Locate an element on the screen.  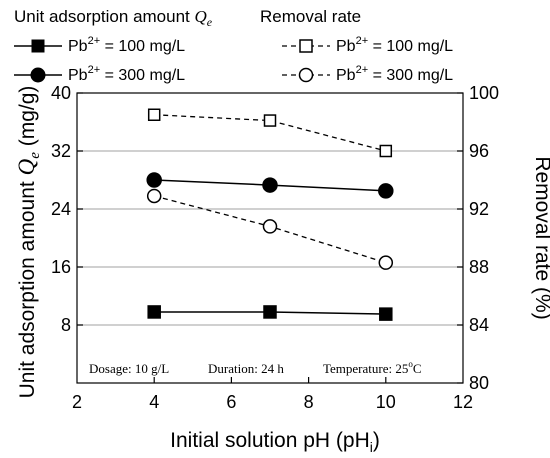
legend-left-title: Unit adsorption amount Qe is located at coordinates (113, 18).